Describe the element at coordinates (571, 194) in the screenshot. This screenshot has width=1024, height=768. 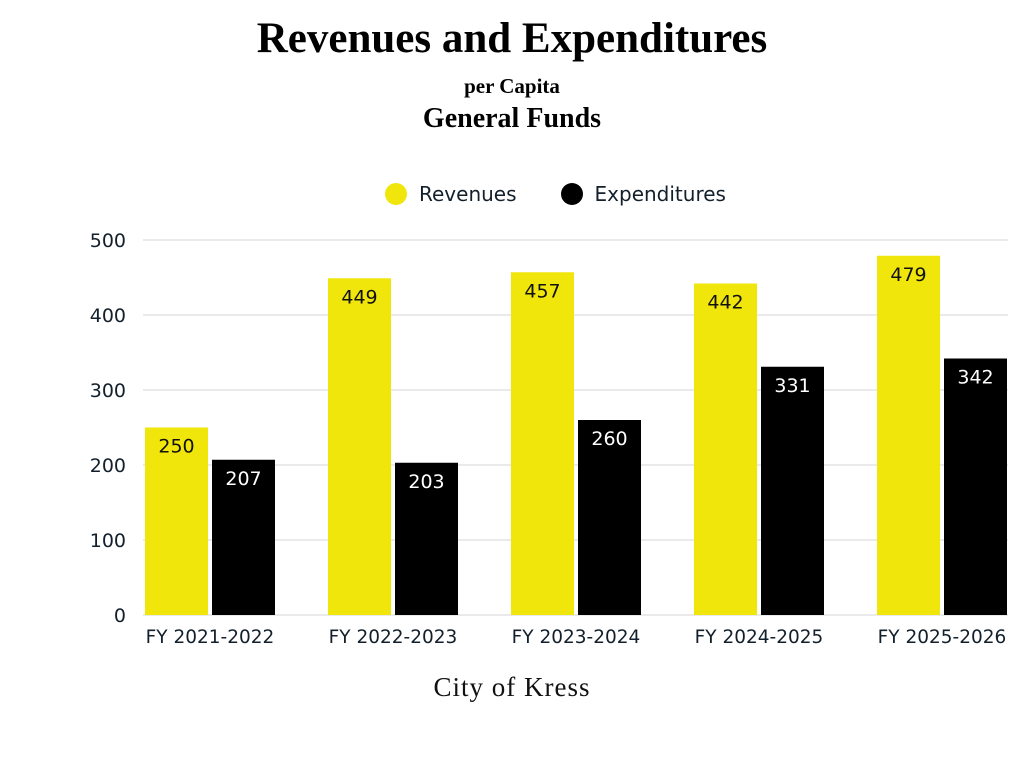
I see `legend-swatch-expenditures` at that location.